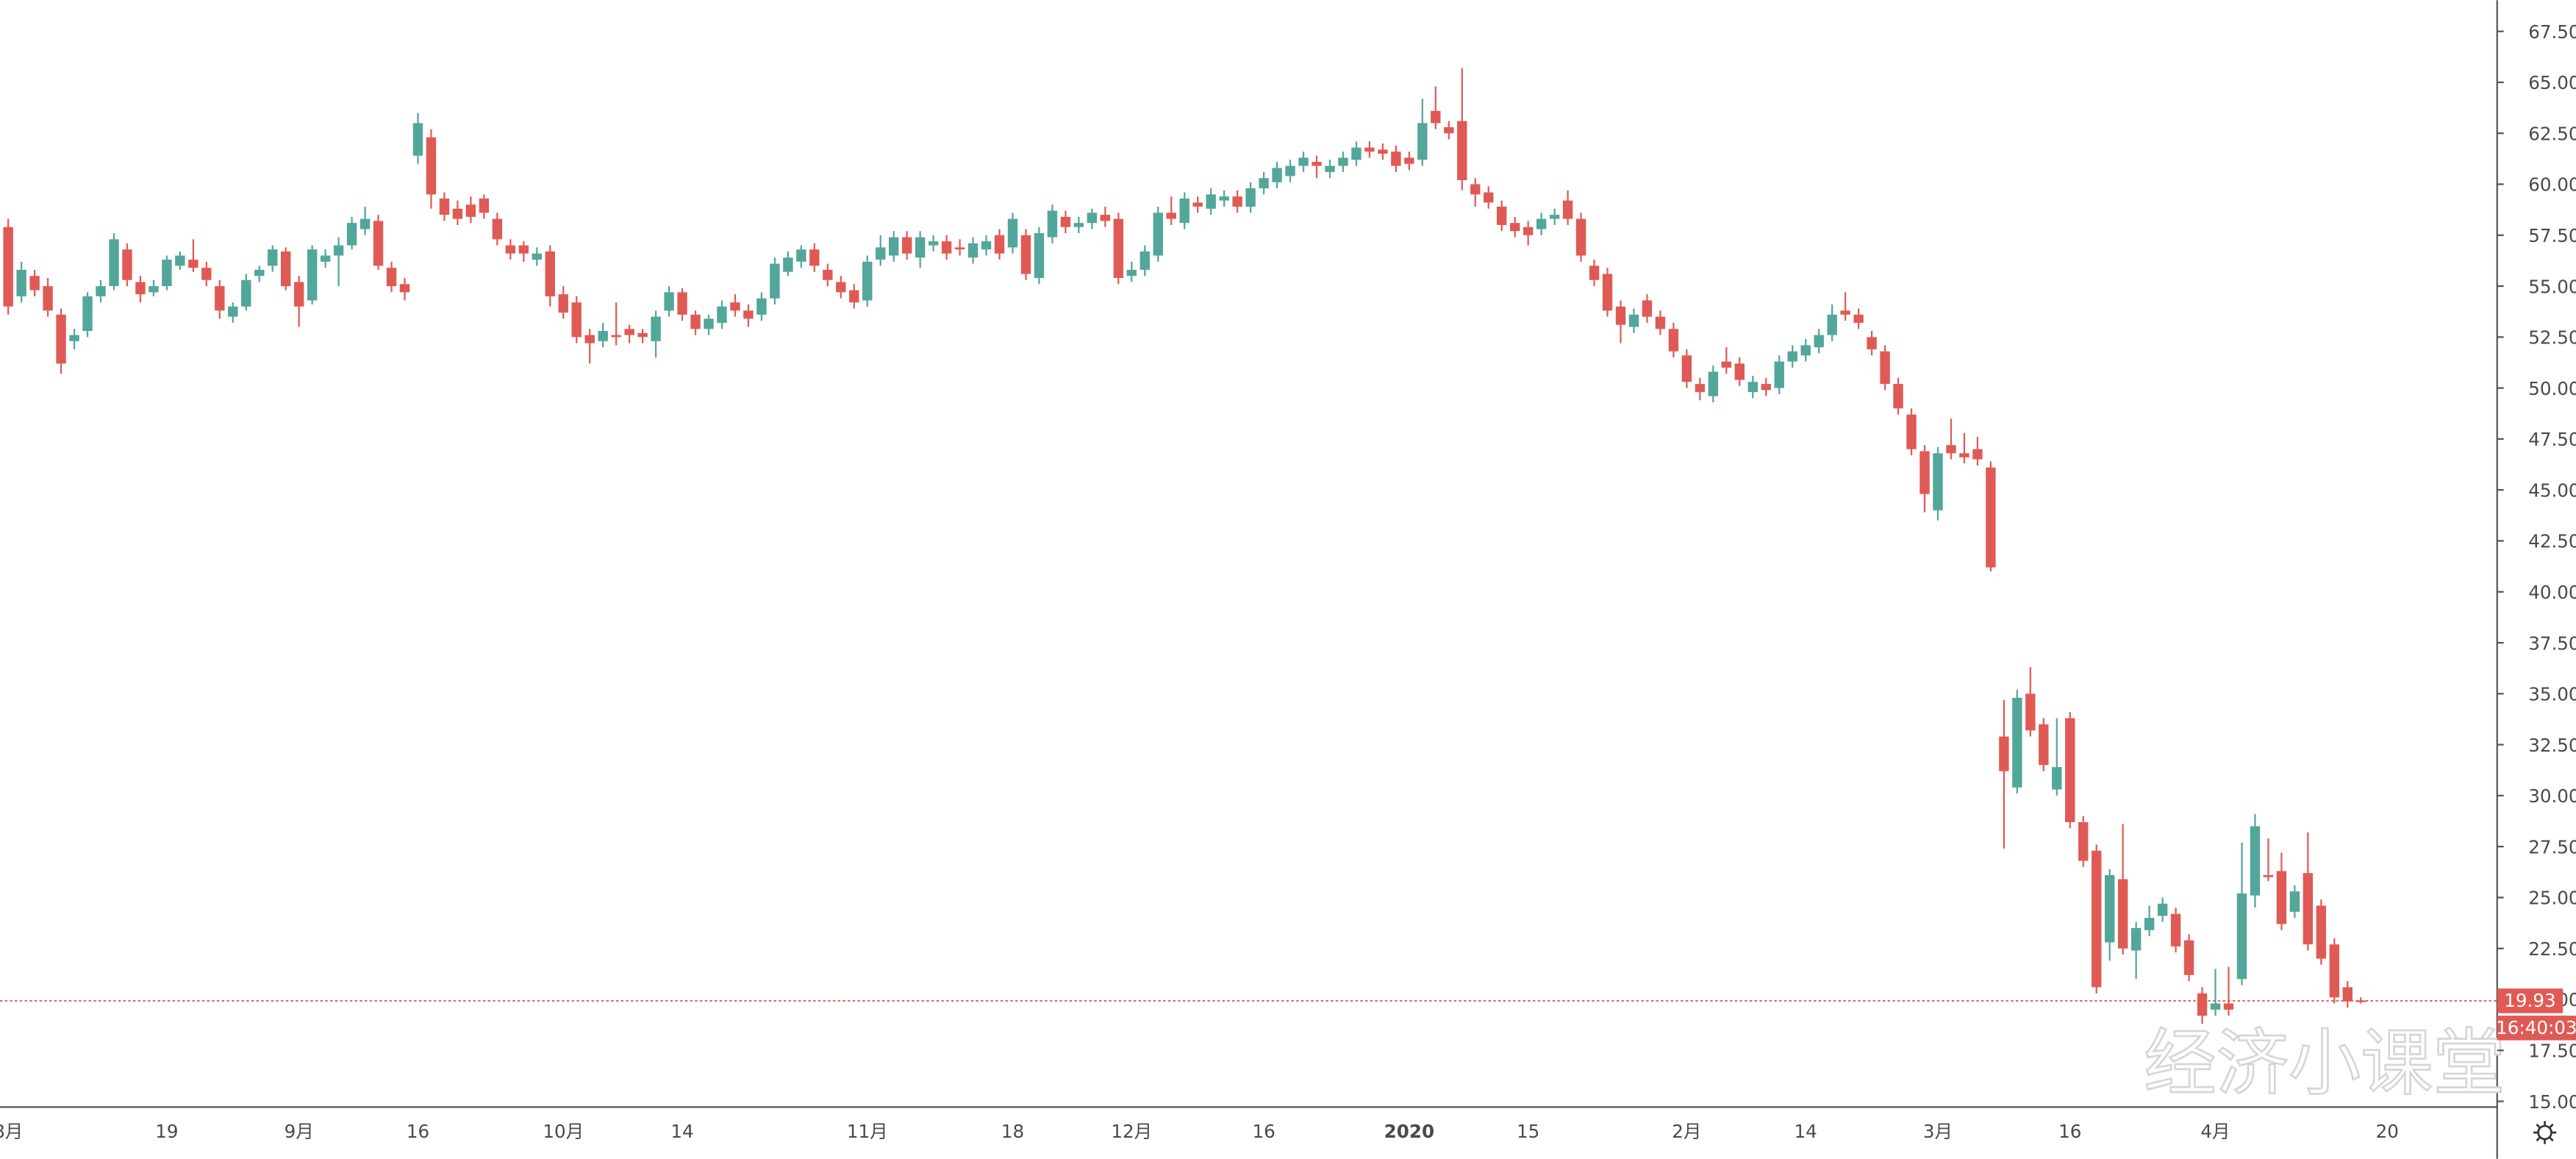 The image size is (2576, 1159). Describe the element at coordinates (1131, 1131) in the screenshot. I see `x-tick-label: 12月` at that location.